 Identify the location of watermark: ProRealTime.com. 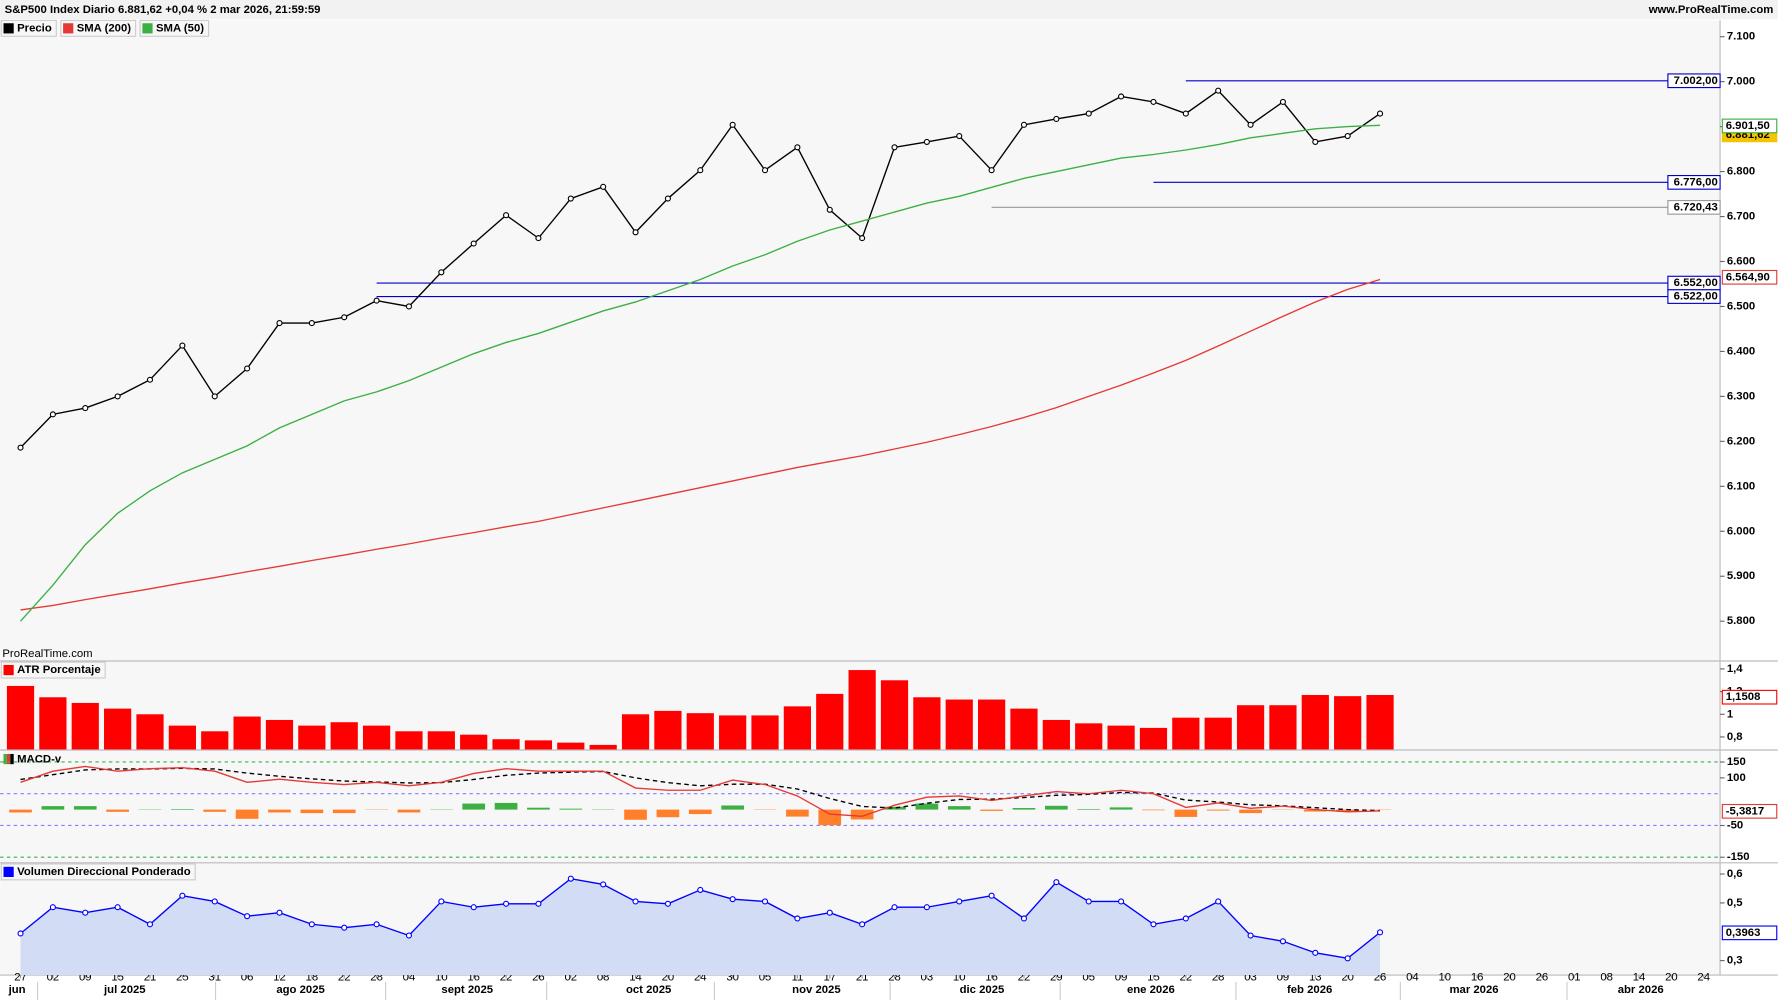
(47, 654).